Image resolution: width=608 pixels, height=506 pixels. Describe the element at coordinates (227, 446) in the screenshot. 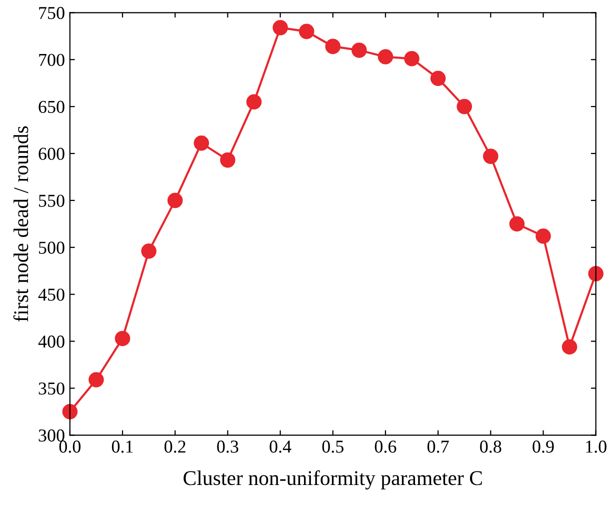

I see `x-tick-label: 0.3` at that location.